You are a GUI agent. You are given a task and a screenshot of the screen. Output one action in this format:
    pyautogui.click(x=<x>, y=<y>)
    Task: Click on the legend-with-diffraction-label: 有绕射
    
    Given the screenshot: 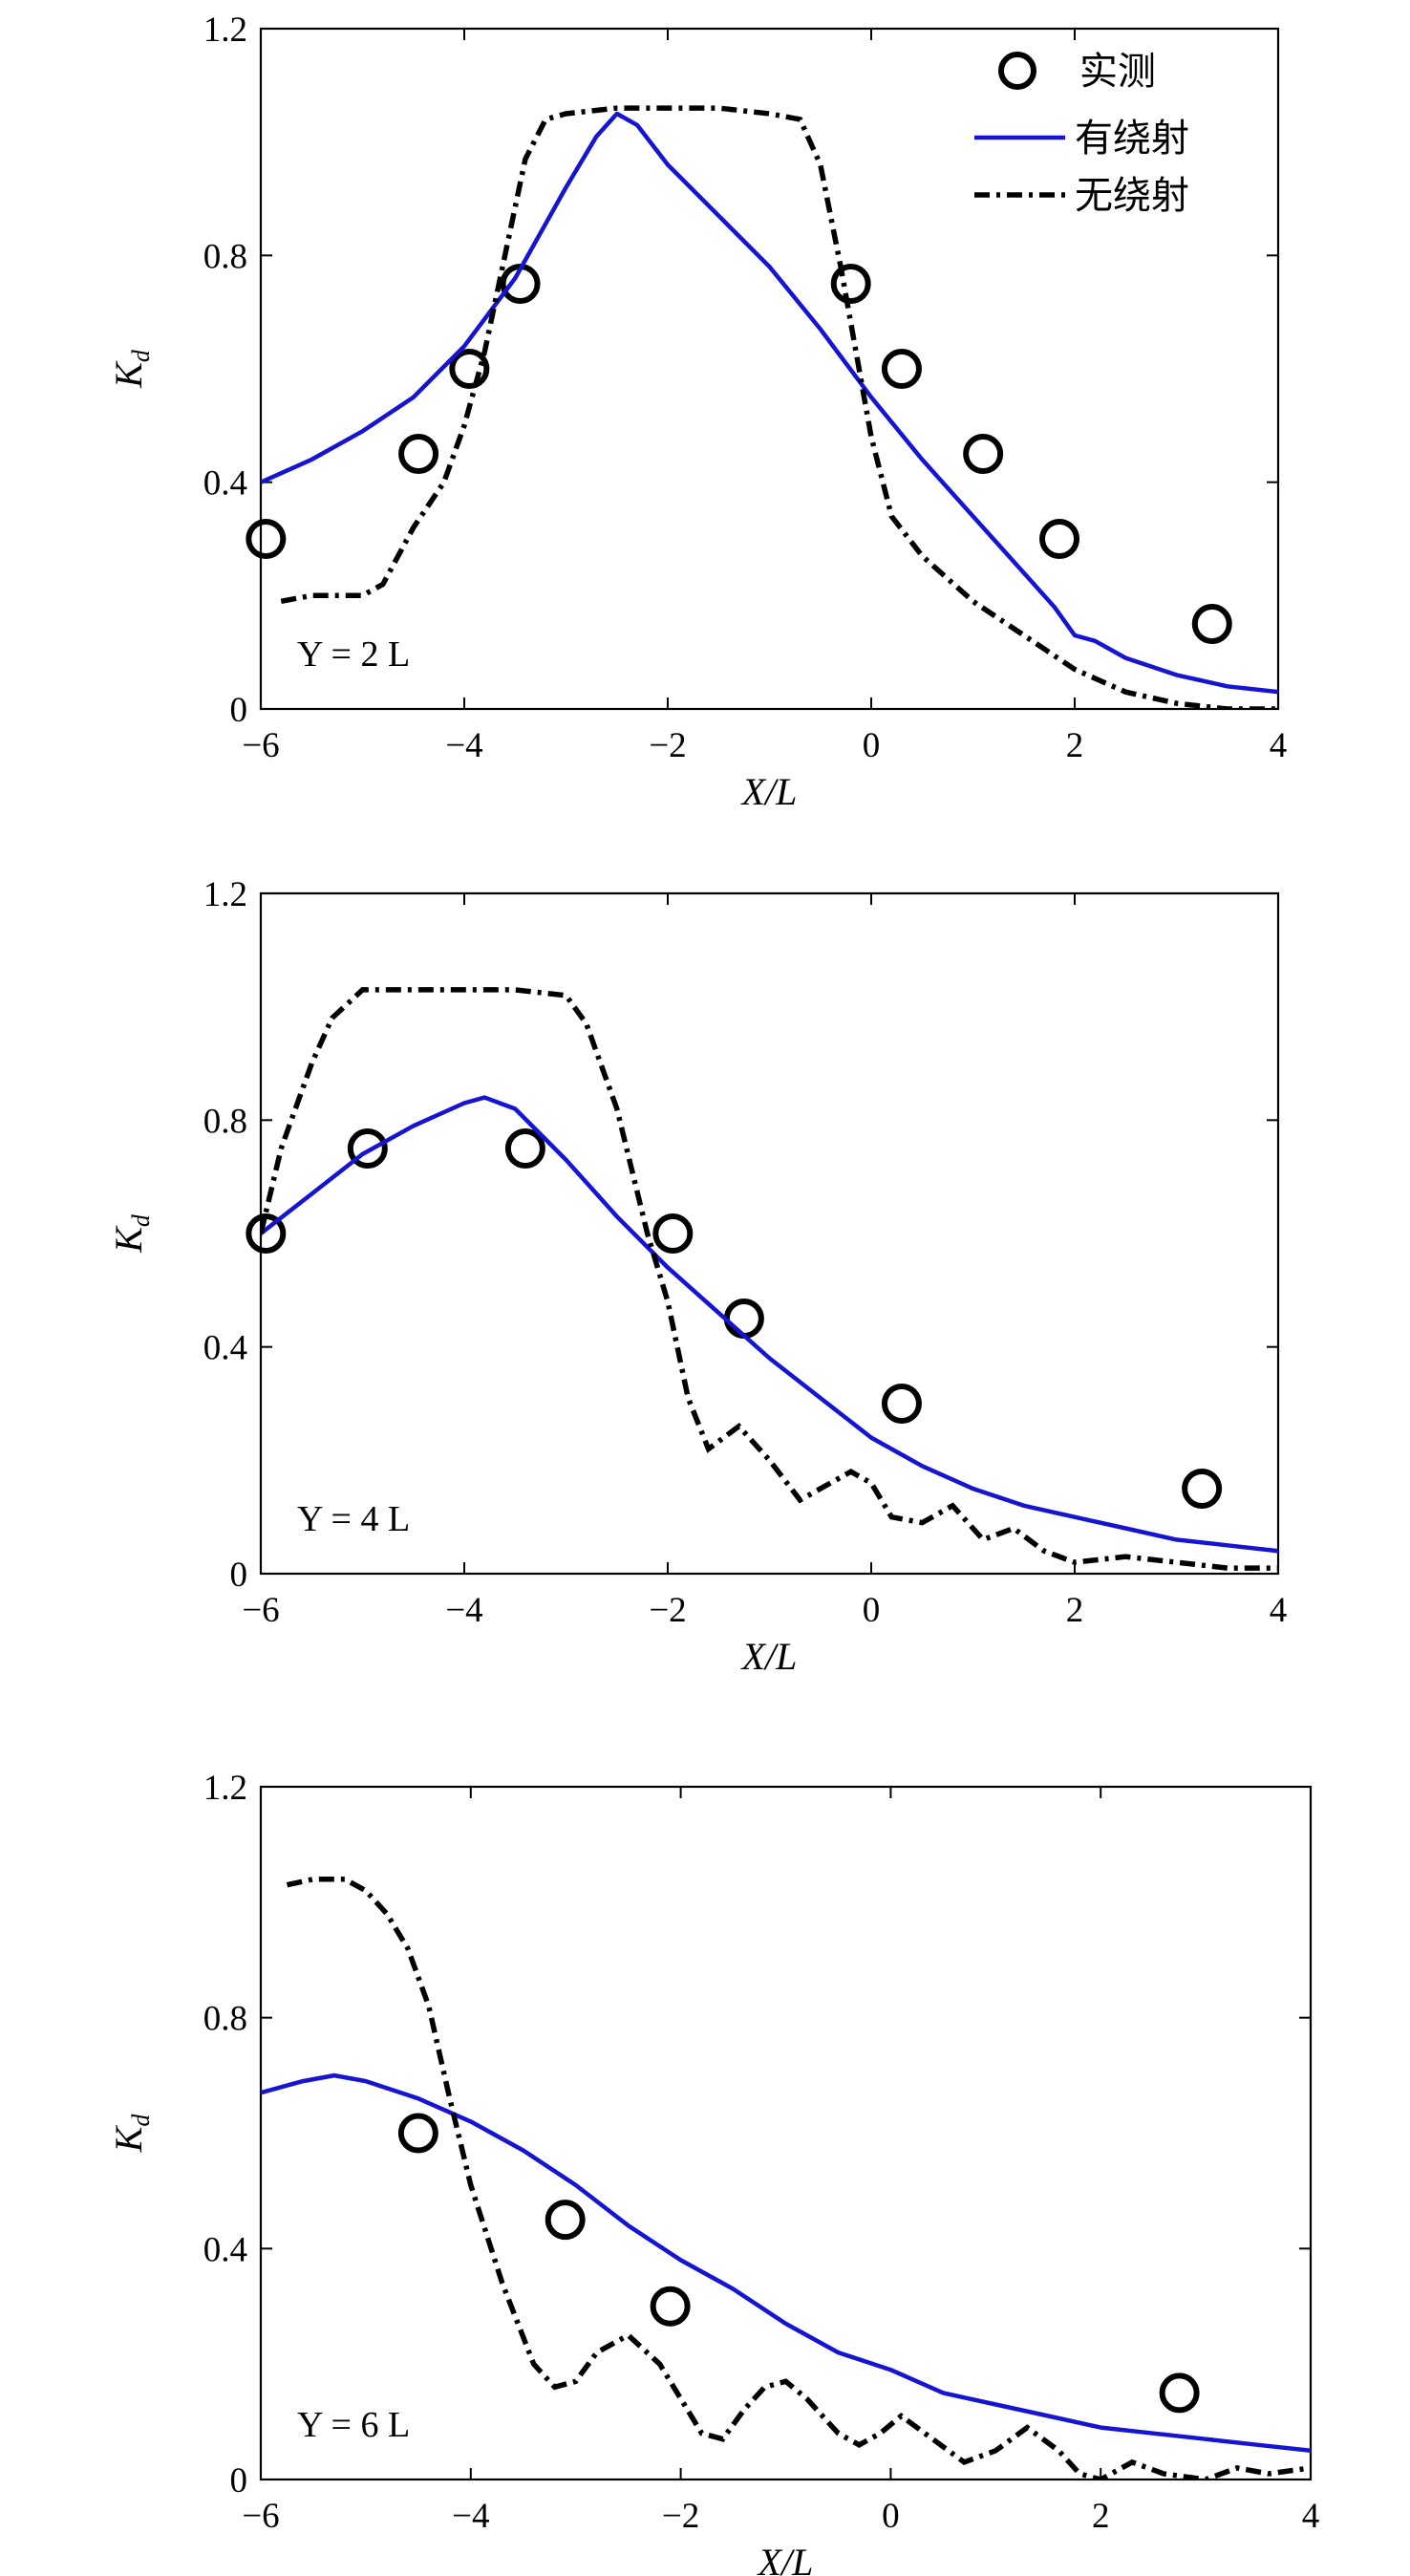 What is the action you would take?
    pyautogui.click(x=1132, y=139)
    